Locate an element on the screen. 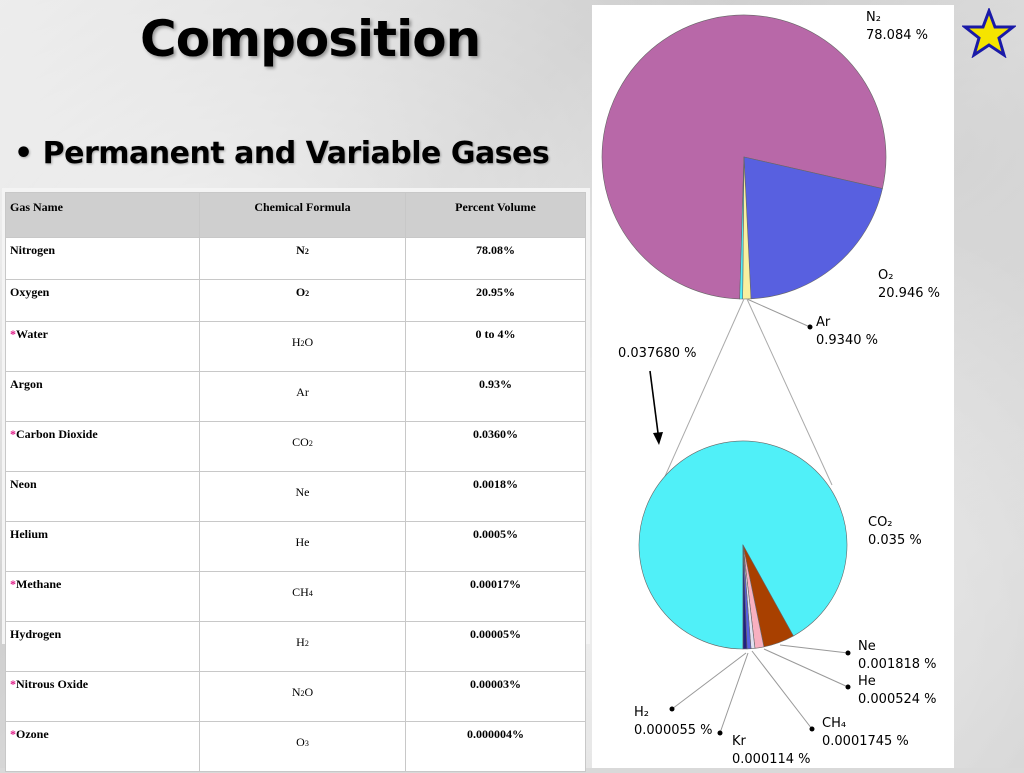 This screenshot has width=1024, height=773. percent-cell: 0.93% is located at coordinates (495, 396).